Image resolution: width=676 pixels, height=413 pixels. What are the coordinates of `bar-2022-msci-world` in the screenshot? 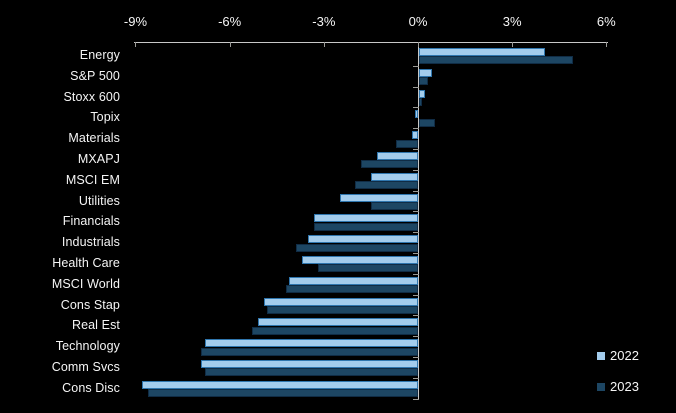 It's located at (353, 280).